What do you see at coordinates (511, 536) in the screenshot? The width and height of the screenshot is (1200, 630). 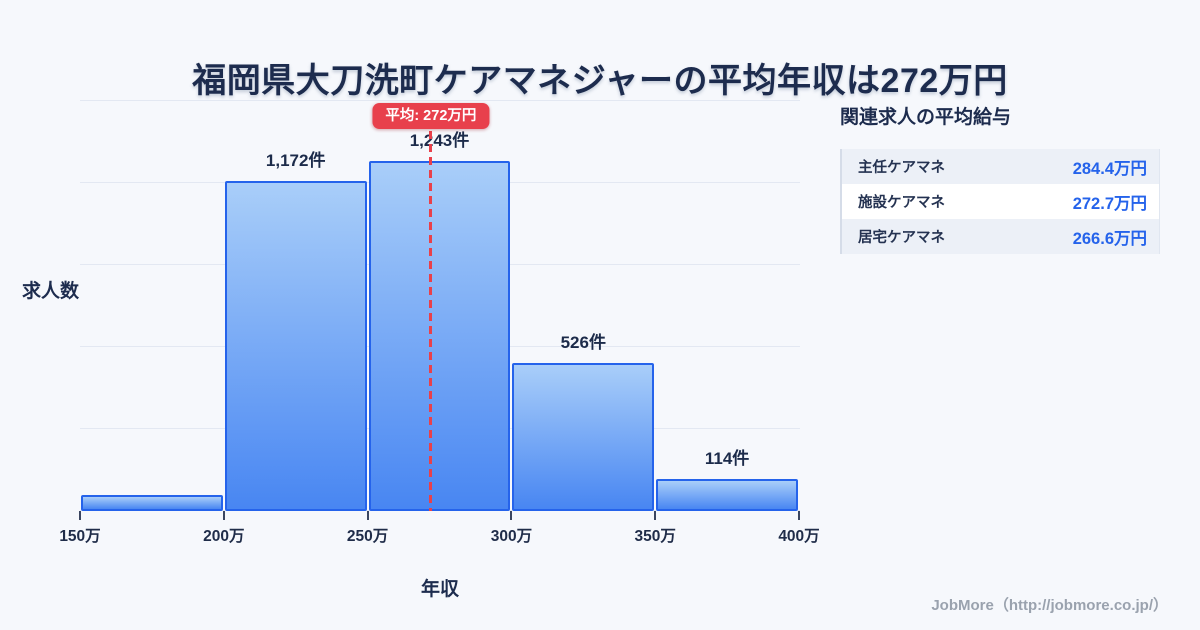 I see `x-axis-tick-label: 300万` at bounding box center [511, 536].